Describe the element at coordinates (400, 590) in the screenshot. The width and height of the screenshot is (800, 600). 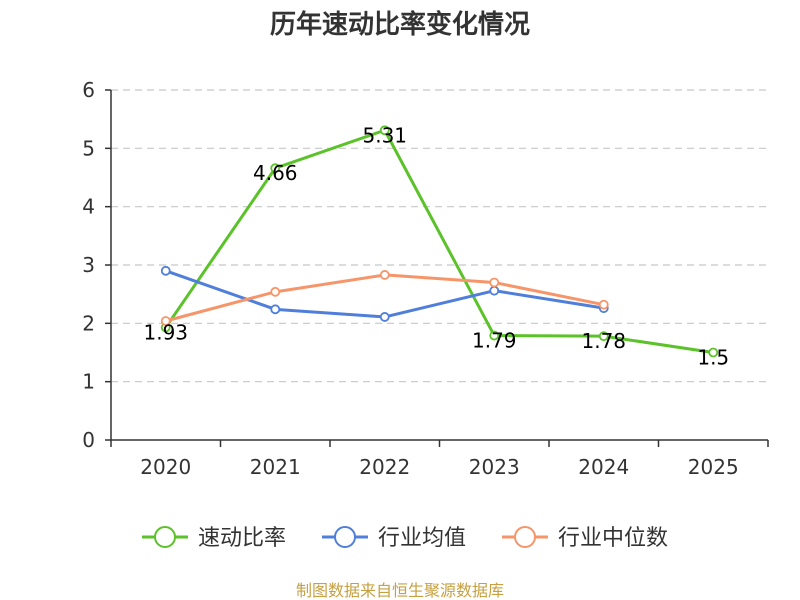
I see `source-note: 制图数据来自恒生聚源数据库` at that location.